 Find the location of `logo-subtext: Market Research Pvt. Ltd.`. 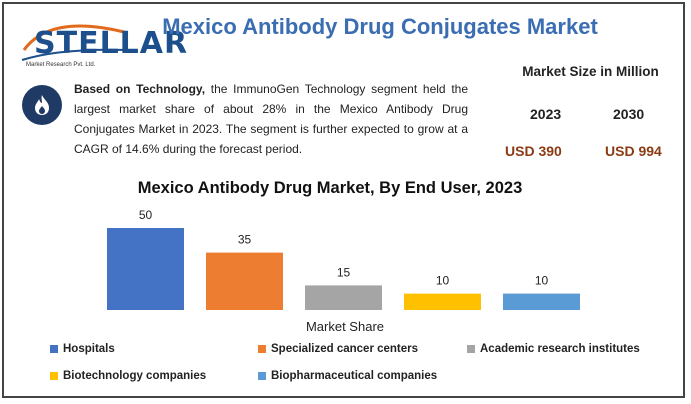

logo-subtext: Market Research Pvt. Ltd. is located at coordinates (61, 65).